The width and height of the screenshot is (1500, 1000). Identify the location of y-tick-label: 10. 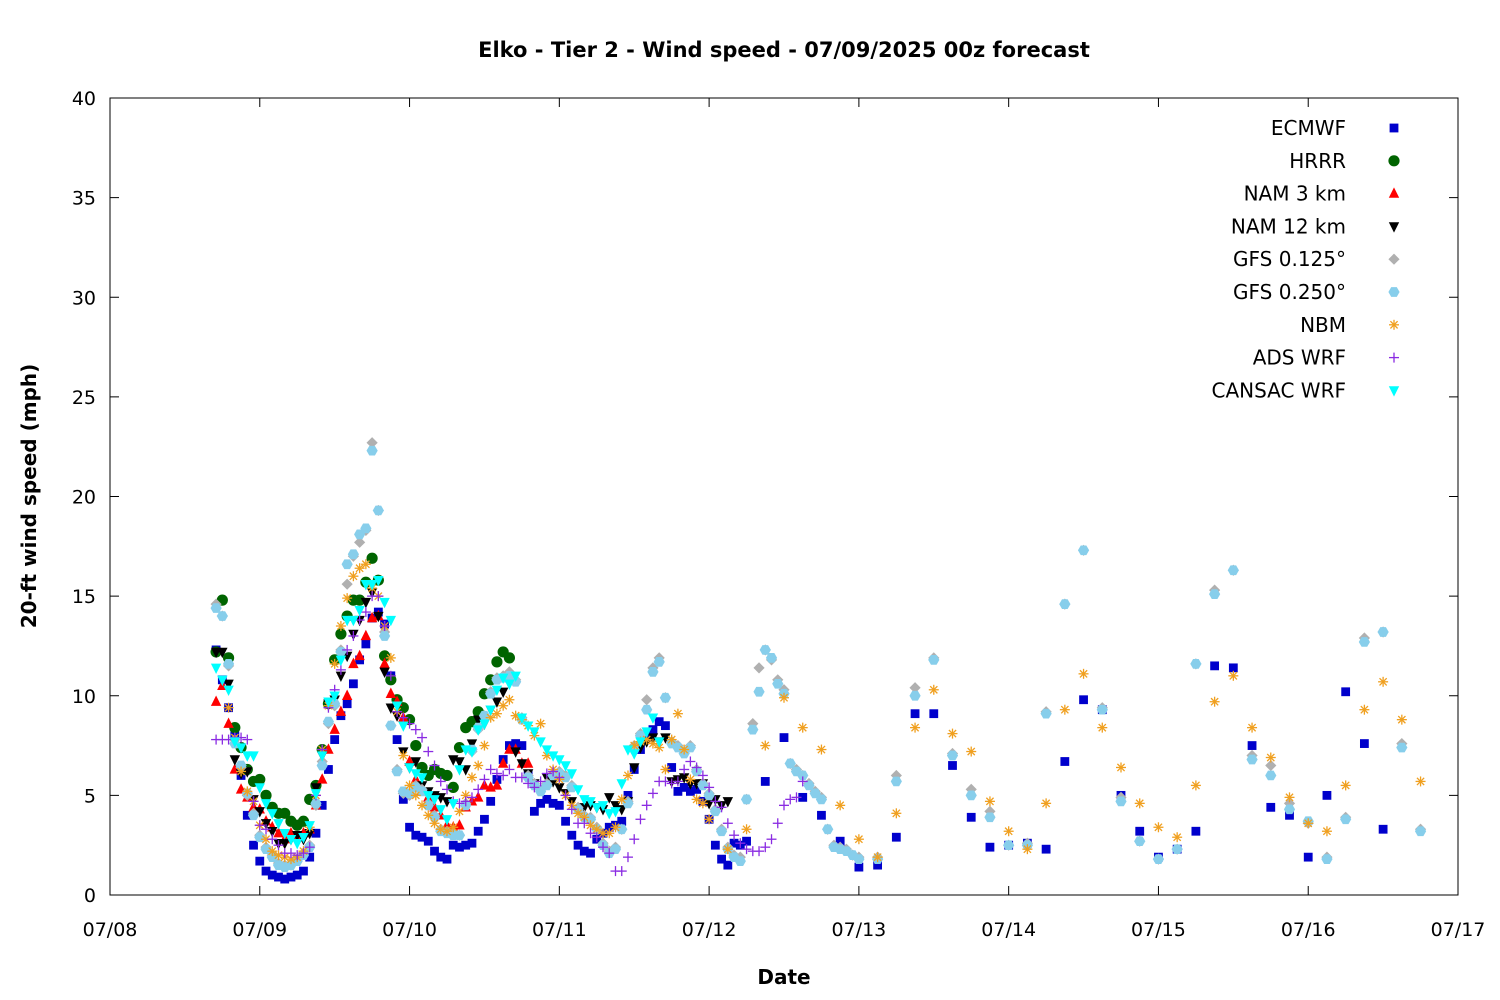
(84, 697).